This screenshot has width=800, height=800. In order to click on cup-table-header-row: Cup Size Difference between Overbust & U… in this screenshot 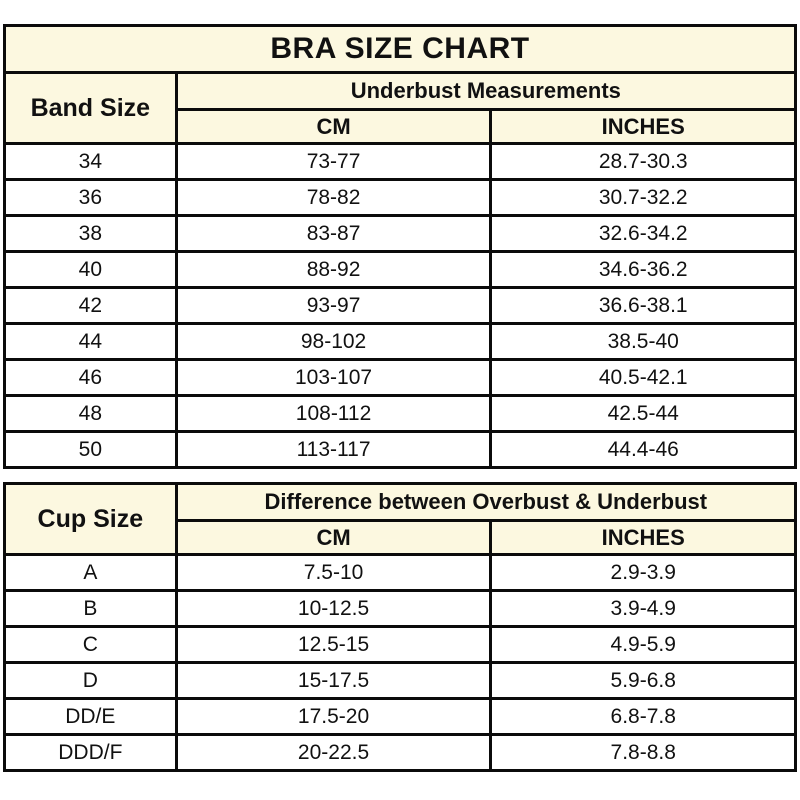, I will do `click(400, 519)`.